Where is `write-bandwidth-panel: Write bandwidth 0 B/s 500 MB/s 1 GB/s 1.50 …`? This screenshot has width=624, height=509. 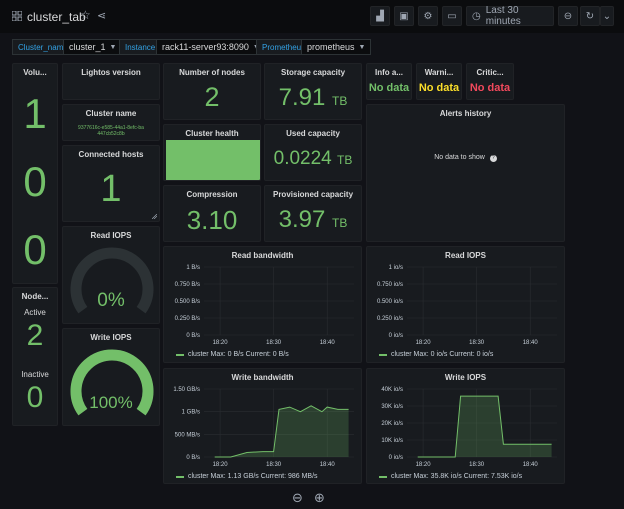 write-bandwidth-panel: Write bandwidth 0 B/s 500 MB/s 1 GB/s 1.50 … is located at coordinates (262, 426).